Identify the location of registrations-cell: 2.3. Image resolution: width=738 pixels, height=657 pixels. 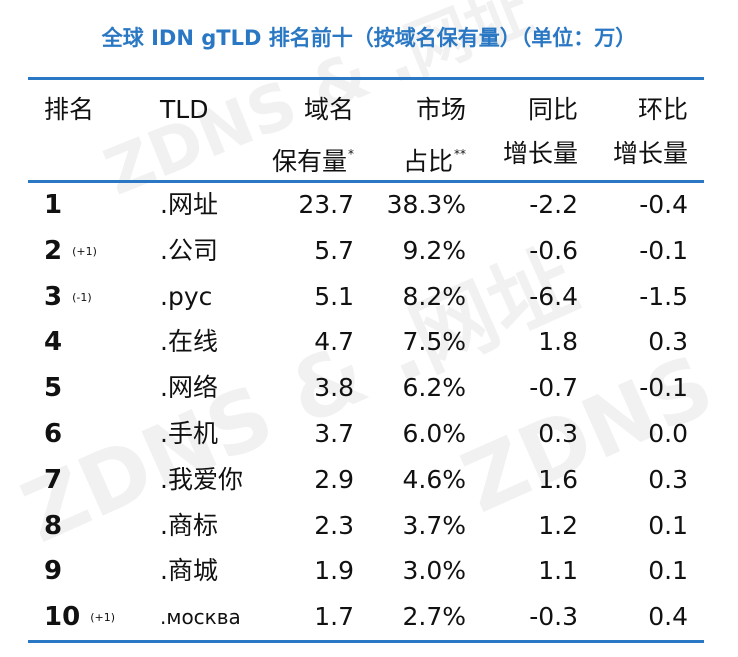
(334, 525).